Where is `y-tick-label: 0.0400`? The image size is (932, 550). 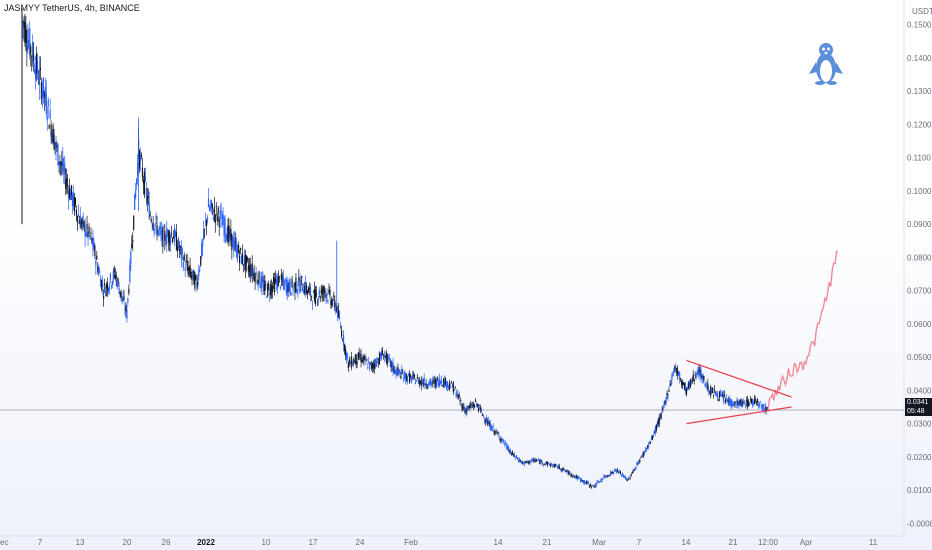 y-tick-label: 0.0400 is located at coordinates (919, 390).